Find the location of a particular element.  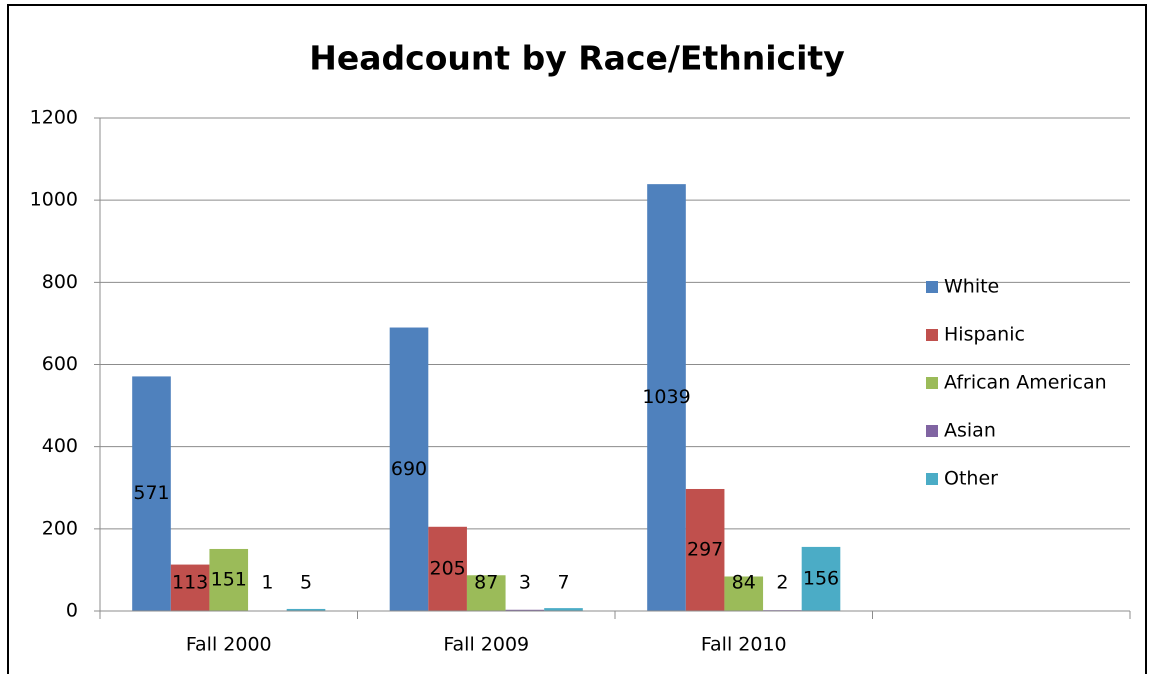

y-tick-label: 0 is located at coordinates (72, 611).